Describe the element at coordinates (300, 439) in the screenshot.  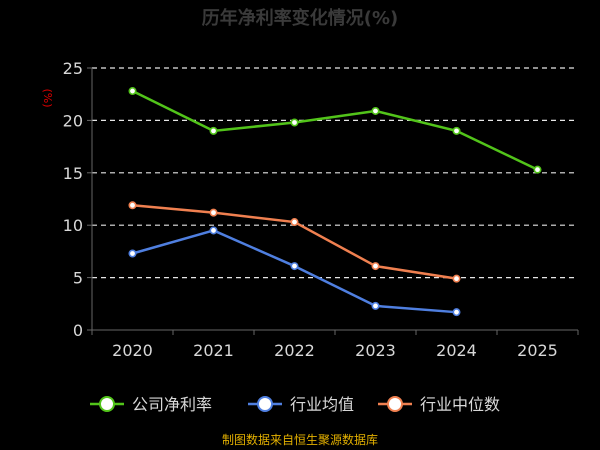
I see `data-source-note: 制图数据来自恒生聚源数据库` at that location.